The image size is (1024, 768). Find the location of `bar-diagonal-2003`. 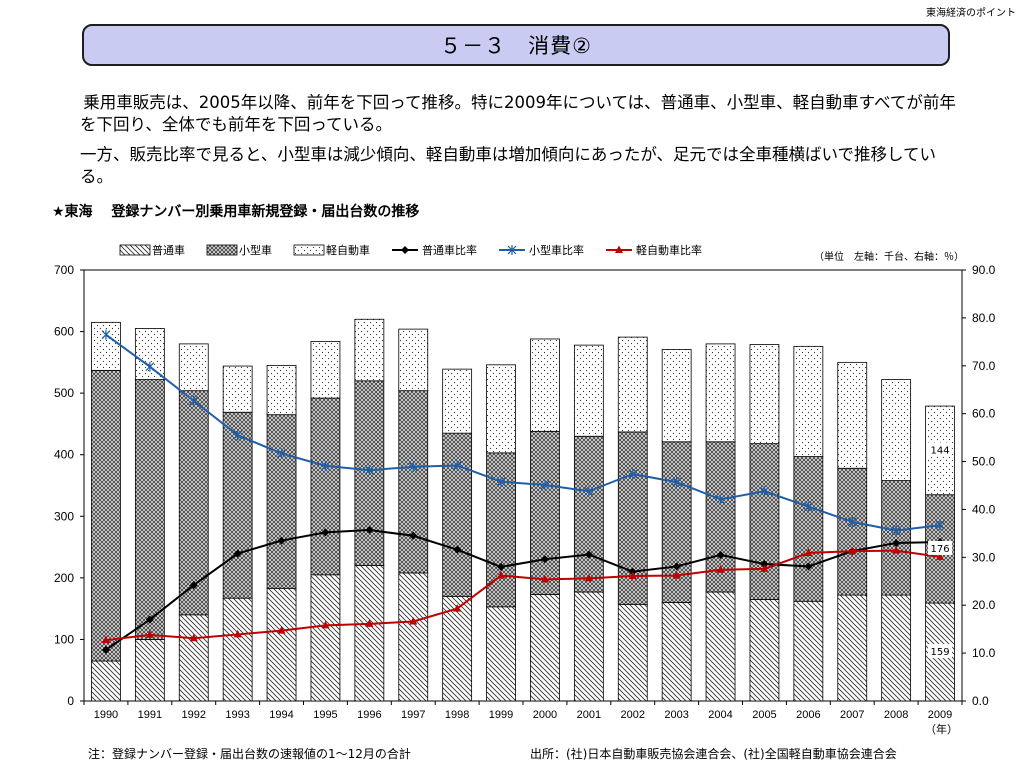

bar-diagonal-2003 is located at coordinates (676, 652).